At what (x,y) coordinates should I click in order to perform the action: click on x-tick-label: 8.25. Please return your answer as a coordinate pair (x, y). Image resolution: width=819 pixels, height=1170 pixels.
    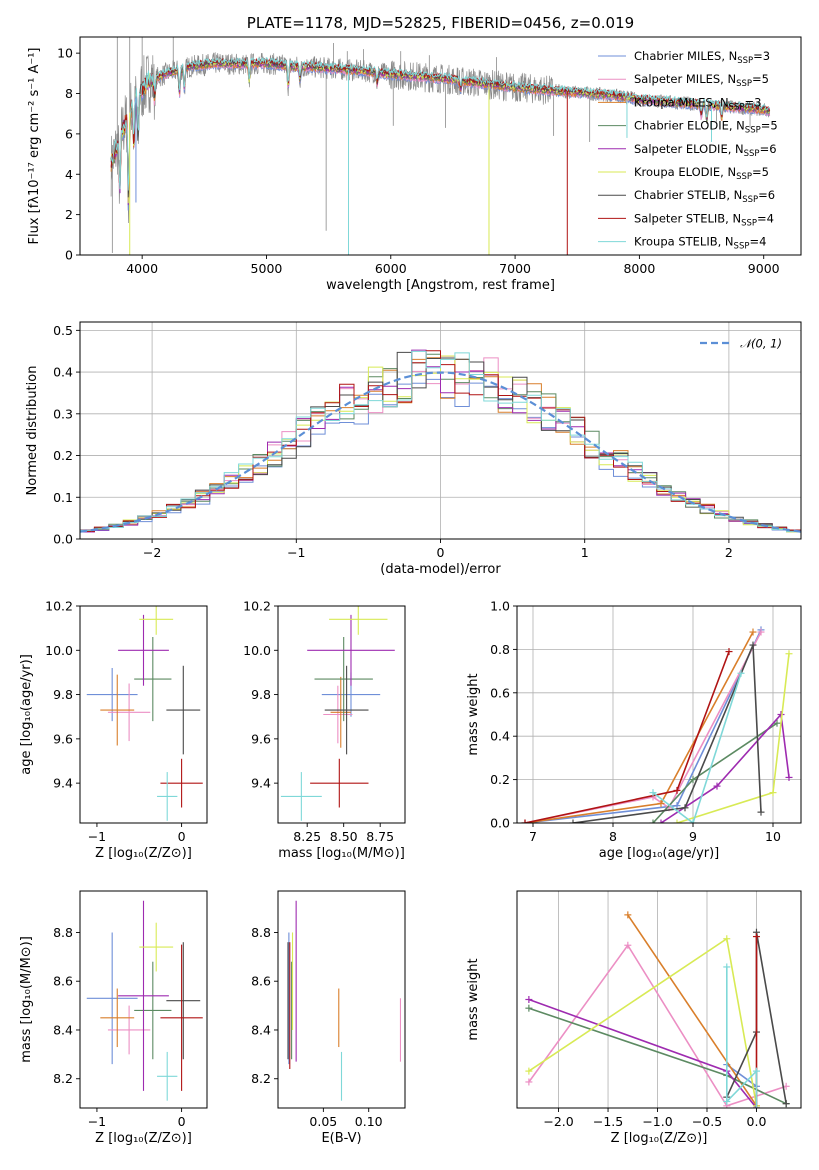
    Looking at the image, I should click on (307, 836).